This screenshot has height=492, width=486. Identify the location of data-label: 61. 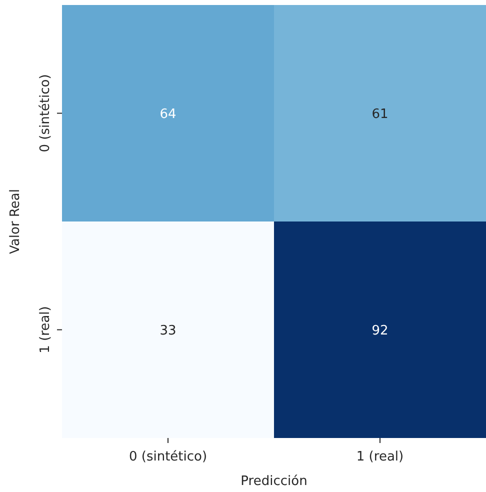
(380, 114).